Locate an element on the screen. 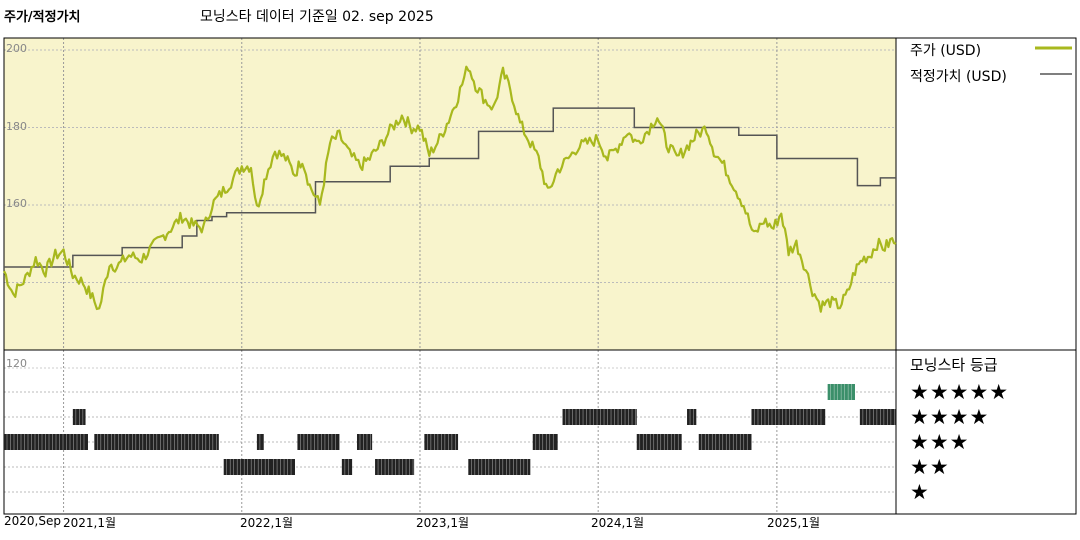 Image resolution: width=1080 pixels, height=540 pixels. x-tick-2025: 2025,1월 is located at coordinates (794, 523).